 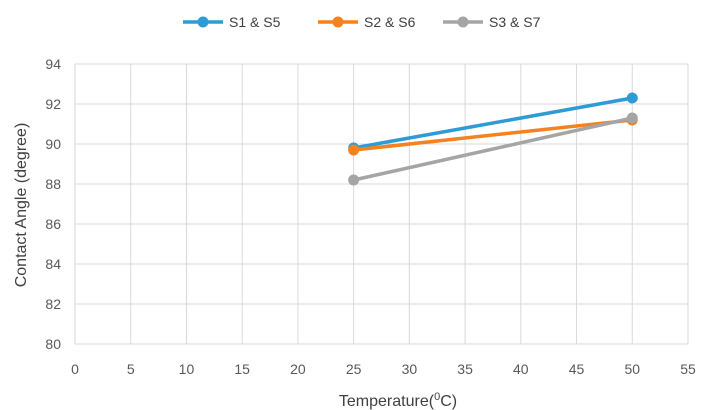 I want to click on legend-item: S2 & S6, so click(x=367, y=22).